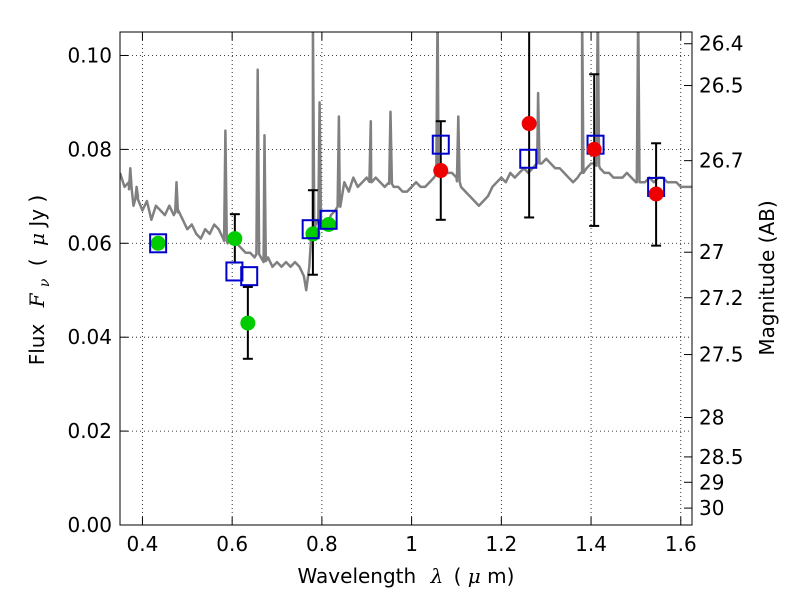 The image size is (800, 600). What do you see at coordinates (143, 544) in the screenshot?
I see `x-tick-label: 0.4` at bounding box center [143, 544].